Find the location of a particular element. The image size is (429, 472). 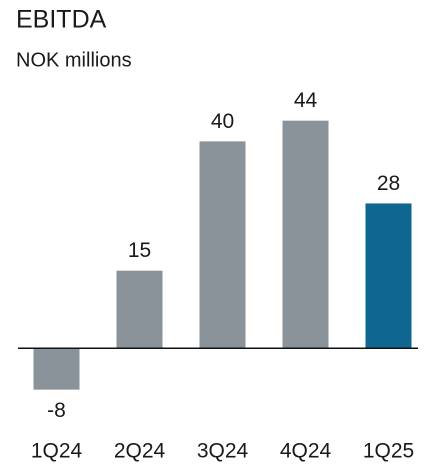

value-label: -8 is located at coordinates (56, 410).